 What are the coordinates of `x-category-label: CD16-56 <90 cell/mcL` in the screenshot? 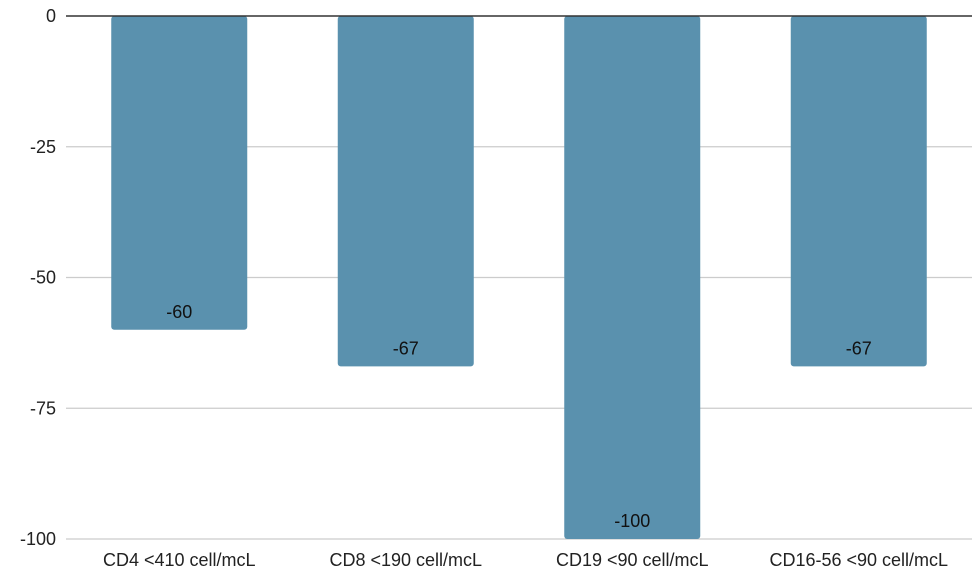 It's located at (858, 560).